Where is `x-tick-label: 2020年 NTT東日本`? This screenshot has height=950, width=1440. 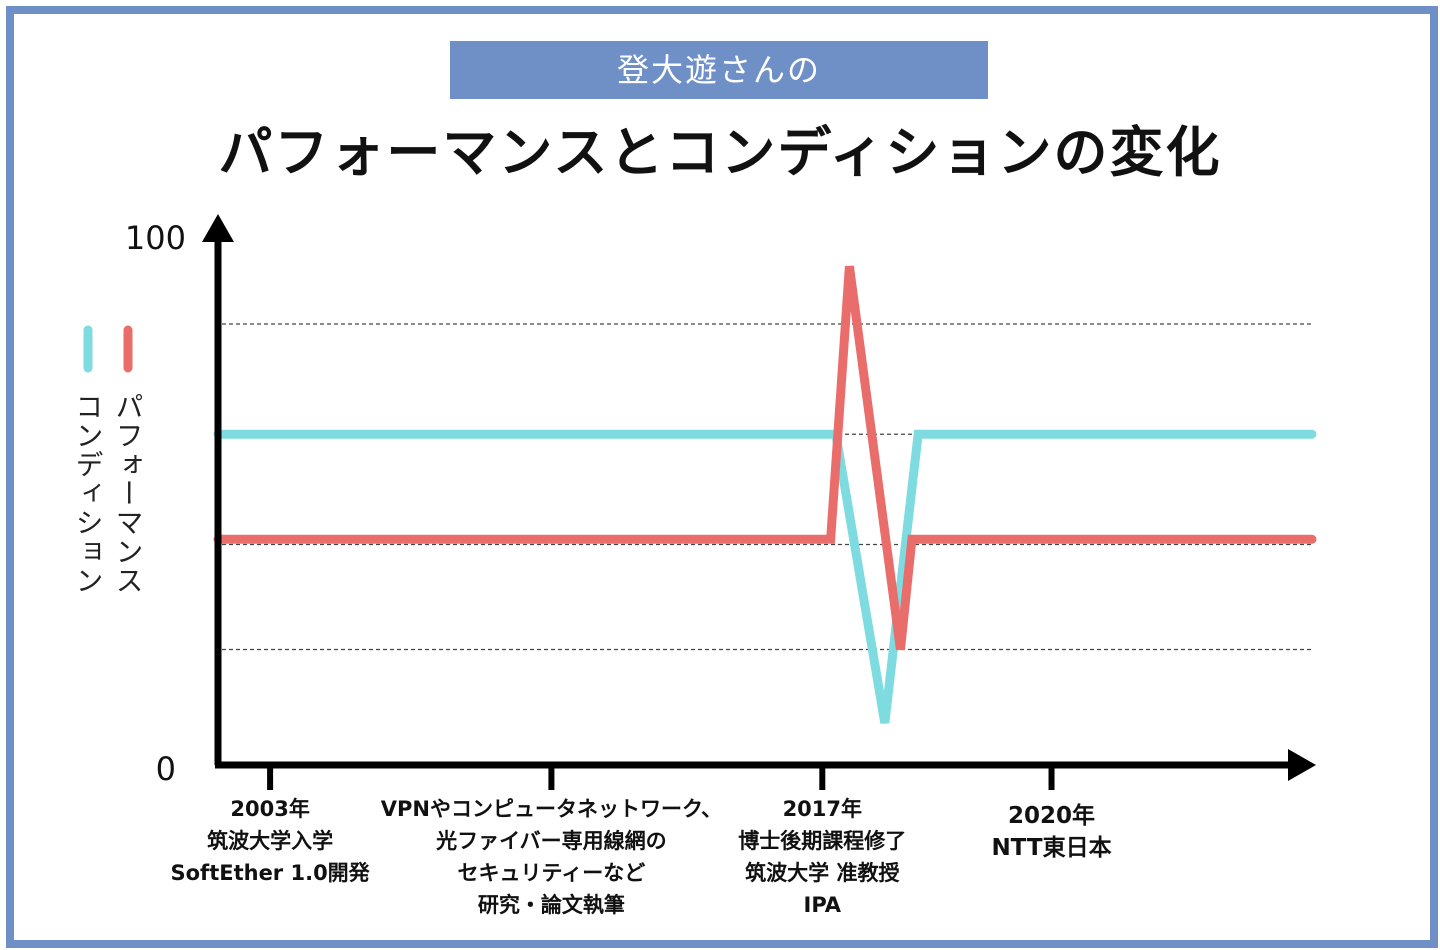
x-tick-label: 2020年 NTT東日本 is located at coordinates (1051, 832).